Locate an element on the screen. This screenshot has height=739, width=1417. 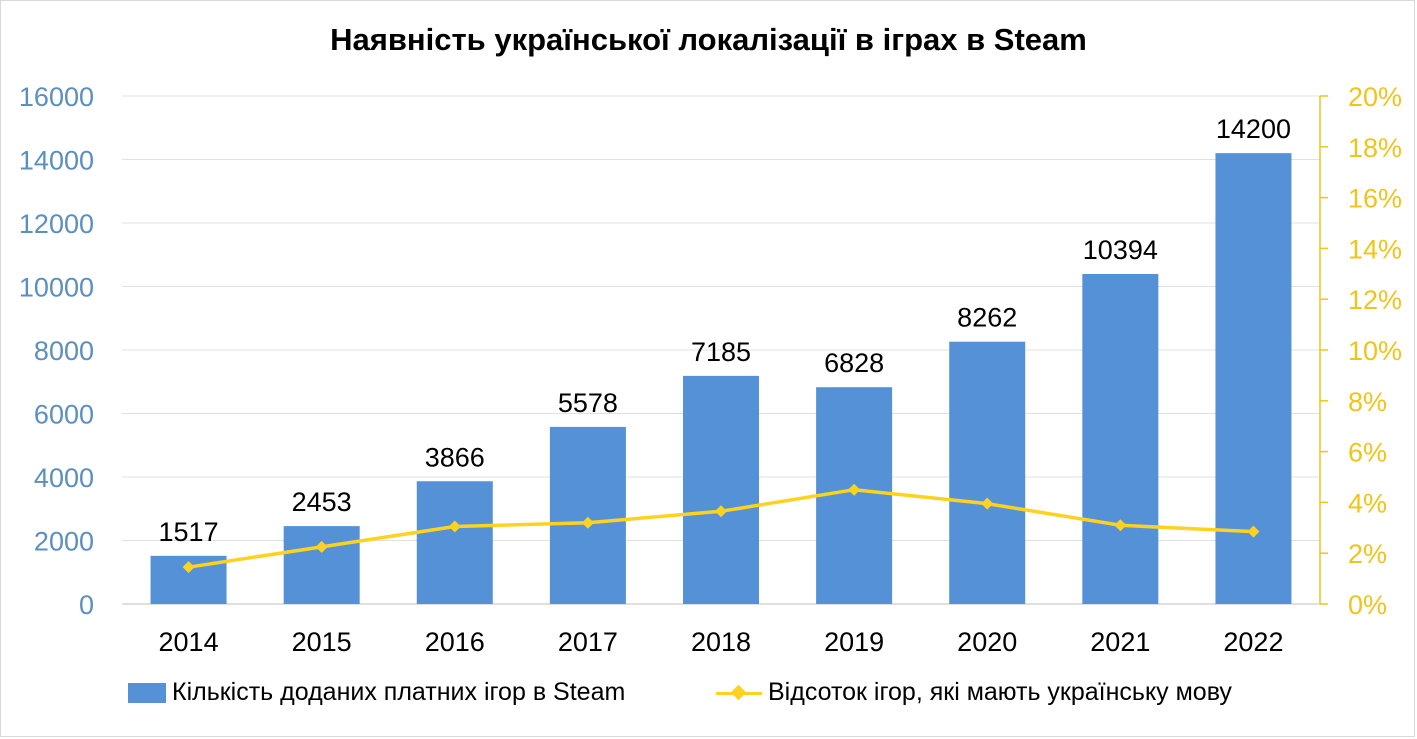
bar-data-label: 2453 is located at coordinates (322, 502).